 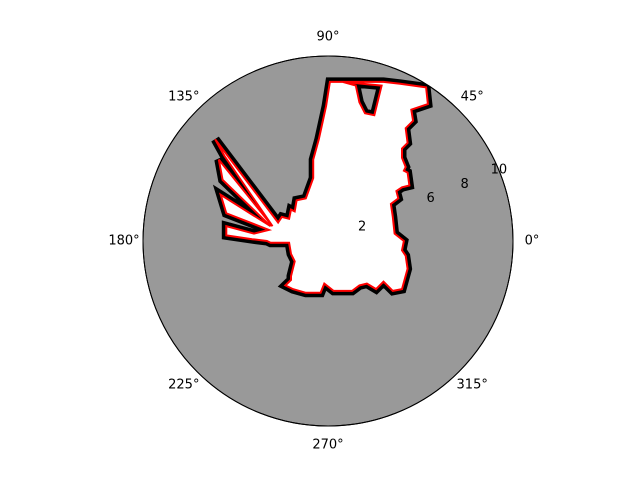 What do you see at coordinates (183, 96) in the screenshot?
I see `angle-tick-label-135: 135°` at bounding box center [183, 96].